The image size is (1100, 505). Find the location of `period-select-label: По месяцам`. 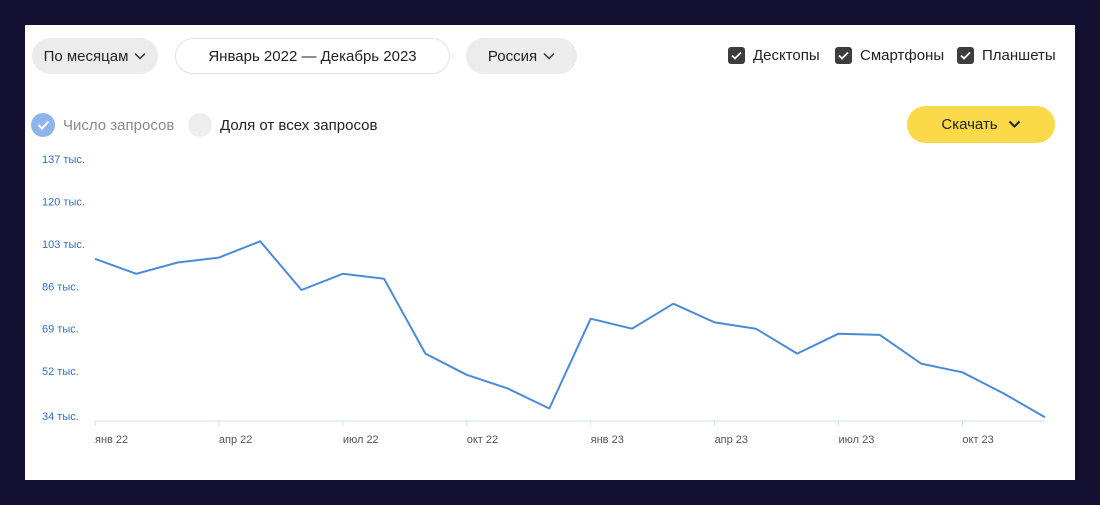

period-select-label: По месяцам is located at coordinates (86, 56).